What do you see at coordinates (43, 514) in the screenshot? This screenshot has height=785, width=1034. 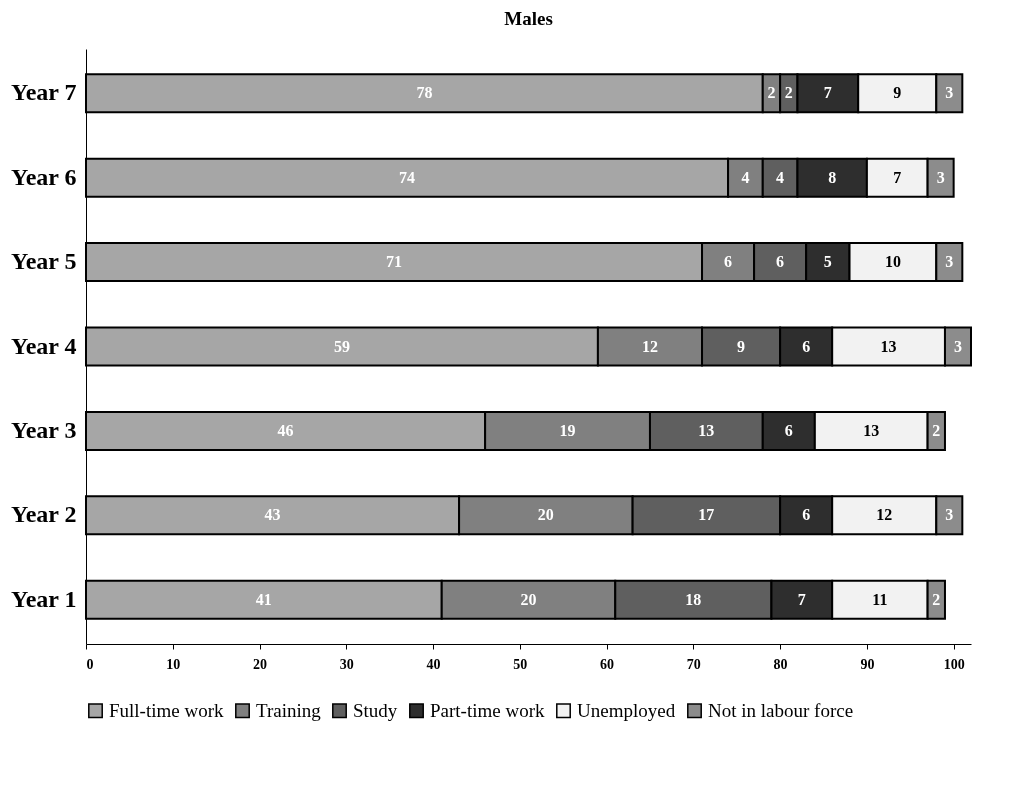 I see `y-tick-label: Year 2` at bounding box center [43, 514].